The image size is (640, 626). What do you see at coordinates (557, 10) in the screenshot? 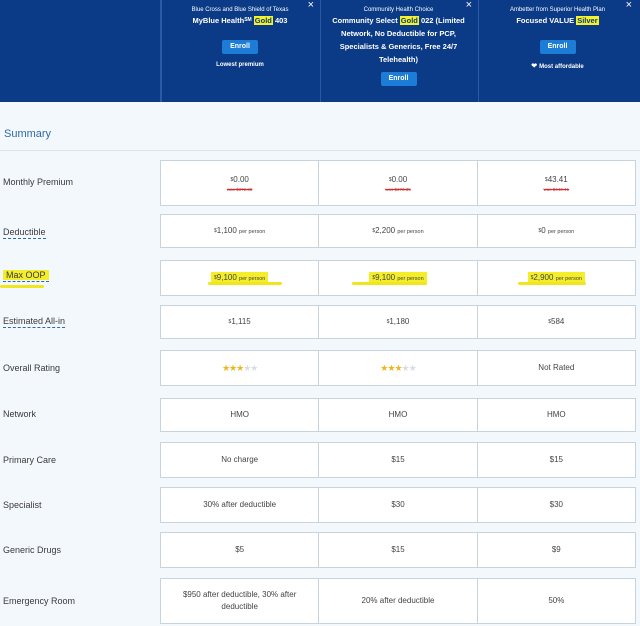
I see `plan-issuer: Ambetter from Superior Health Plan` at bounding box center [557, 10].